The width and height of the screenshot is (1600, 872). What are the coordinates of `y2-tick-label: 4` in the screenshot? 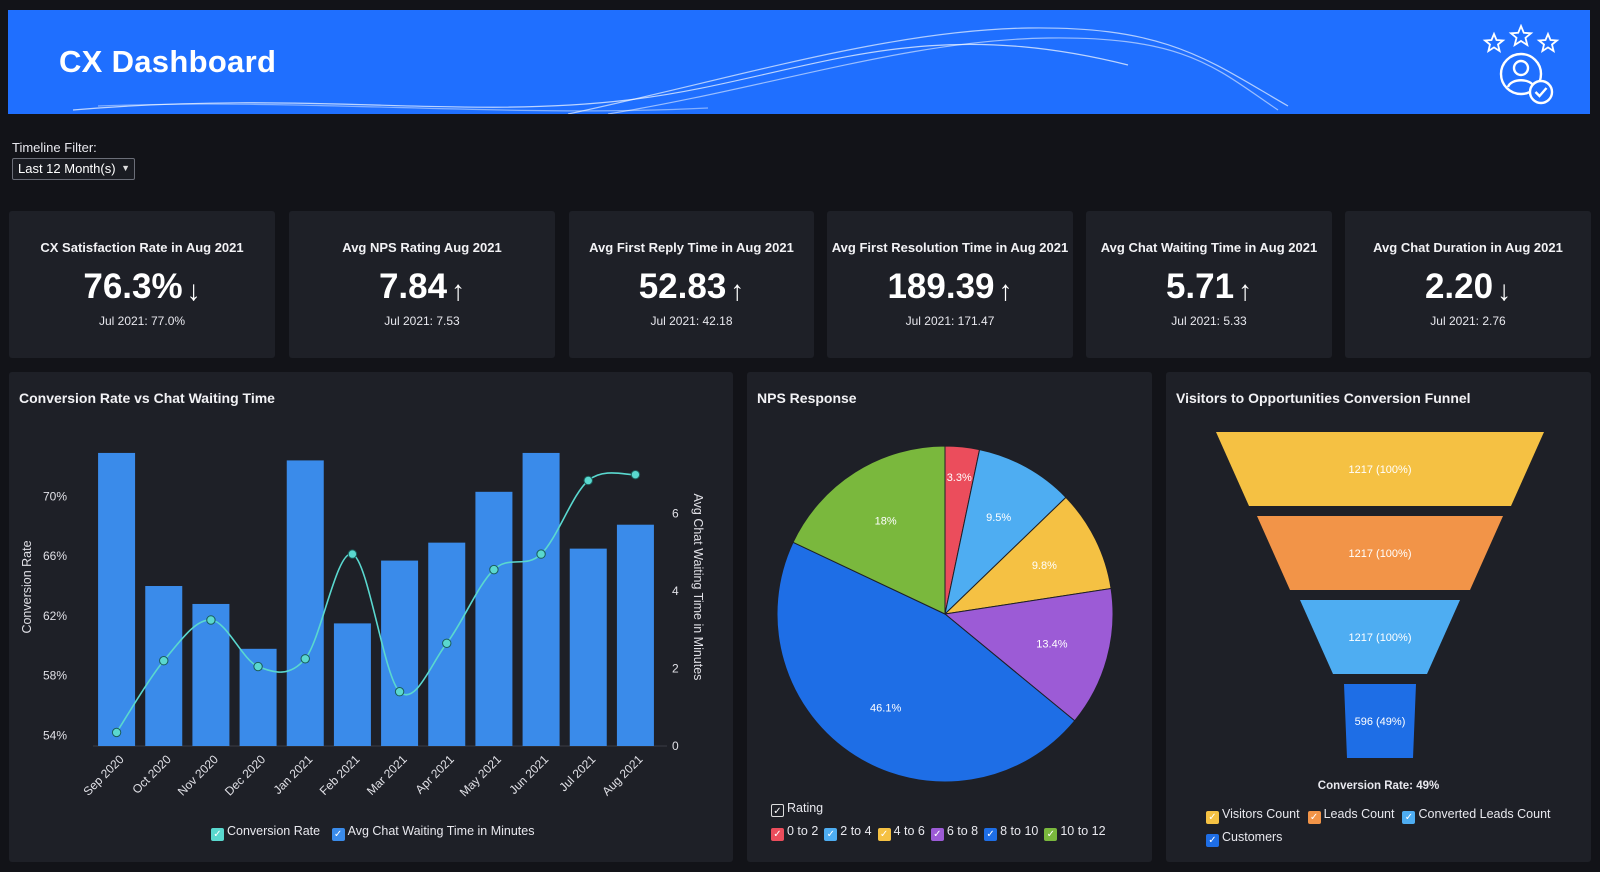 It's located at (675, 591).